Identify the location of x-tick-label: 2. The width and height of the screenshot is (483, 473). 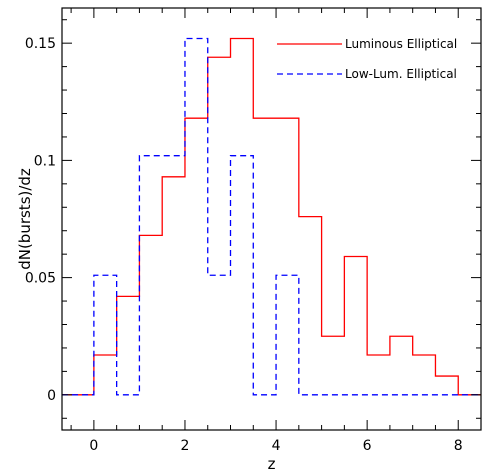
(185, 446).